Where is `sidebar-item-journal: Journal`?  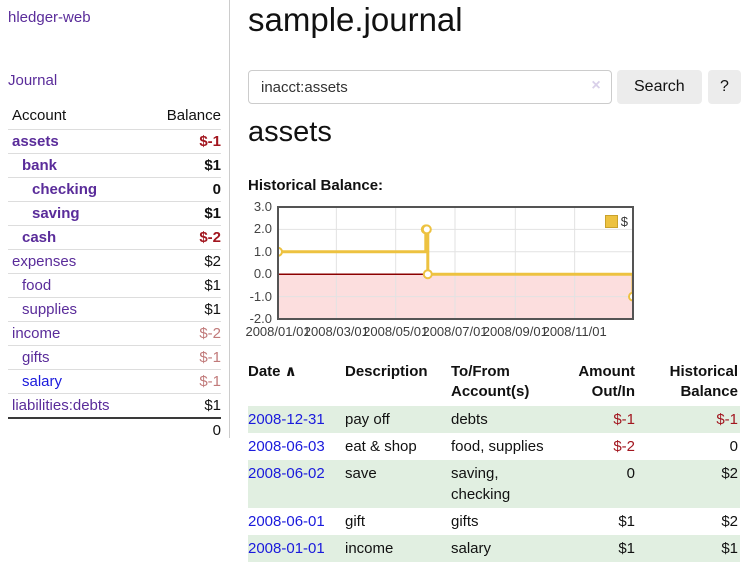
sidebar-item-journal: Journal is located at coordinates (33, 80).